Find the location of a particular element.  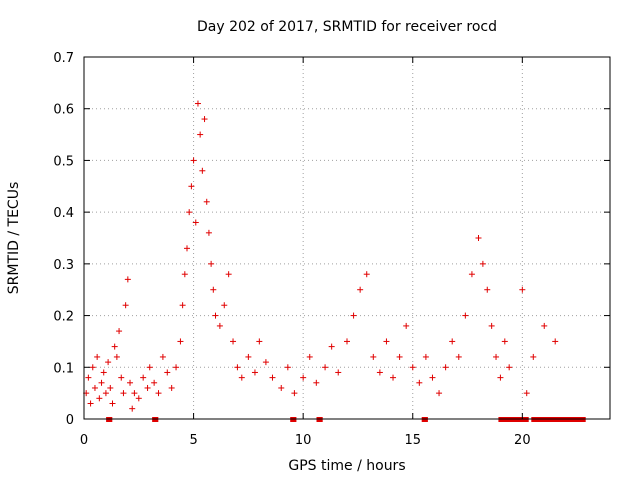

y-axis-title: SRMTID / TECUs is located at coordinates (14, 238).